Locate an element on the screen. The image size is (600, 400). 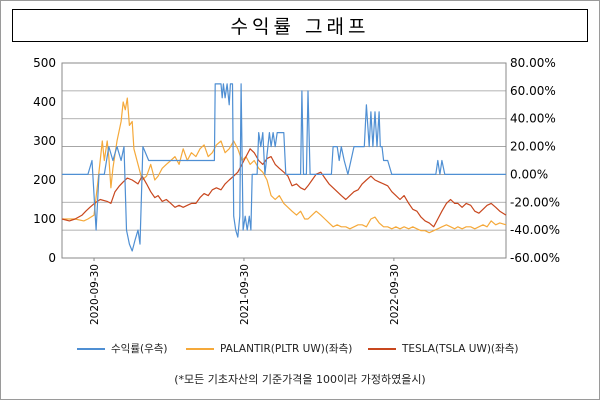
legend-swatch-palantir is located at coordinates (200, 348).